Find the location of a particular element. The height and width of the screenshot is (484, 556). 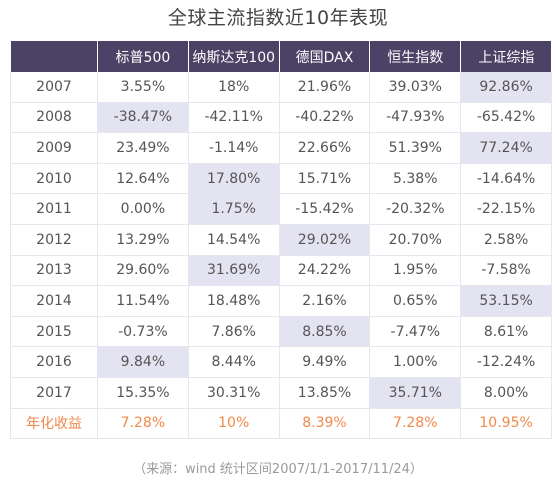

table-cell: 8.85% is located at coordinates (325, 332).